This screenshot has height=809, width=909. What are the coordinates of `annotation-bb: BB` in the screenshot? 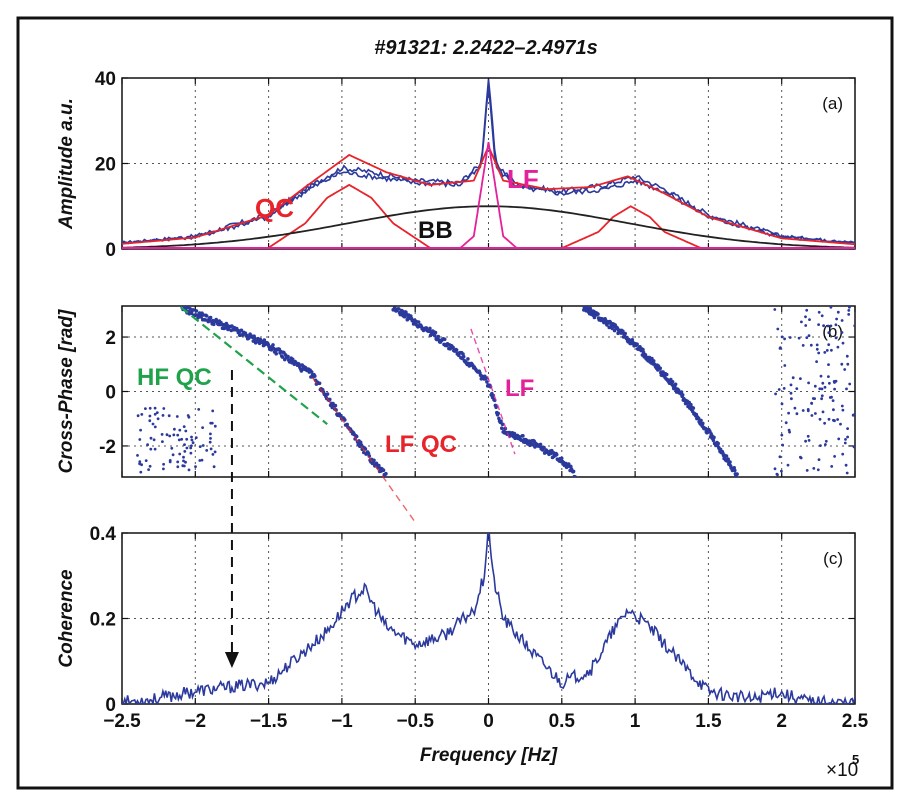 It's located at (435, 230).